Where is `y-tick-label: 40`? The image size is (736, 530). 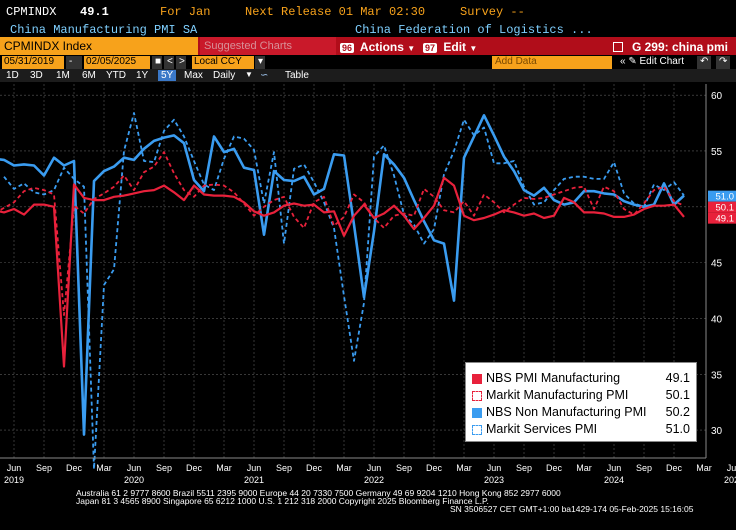 y-tick-label: 40 is located at coordinates (717, 319).